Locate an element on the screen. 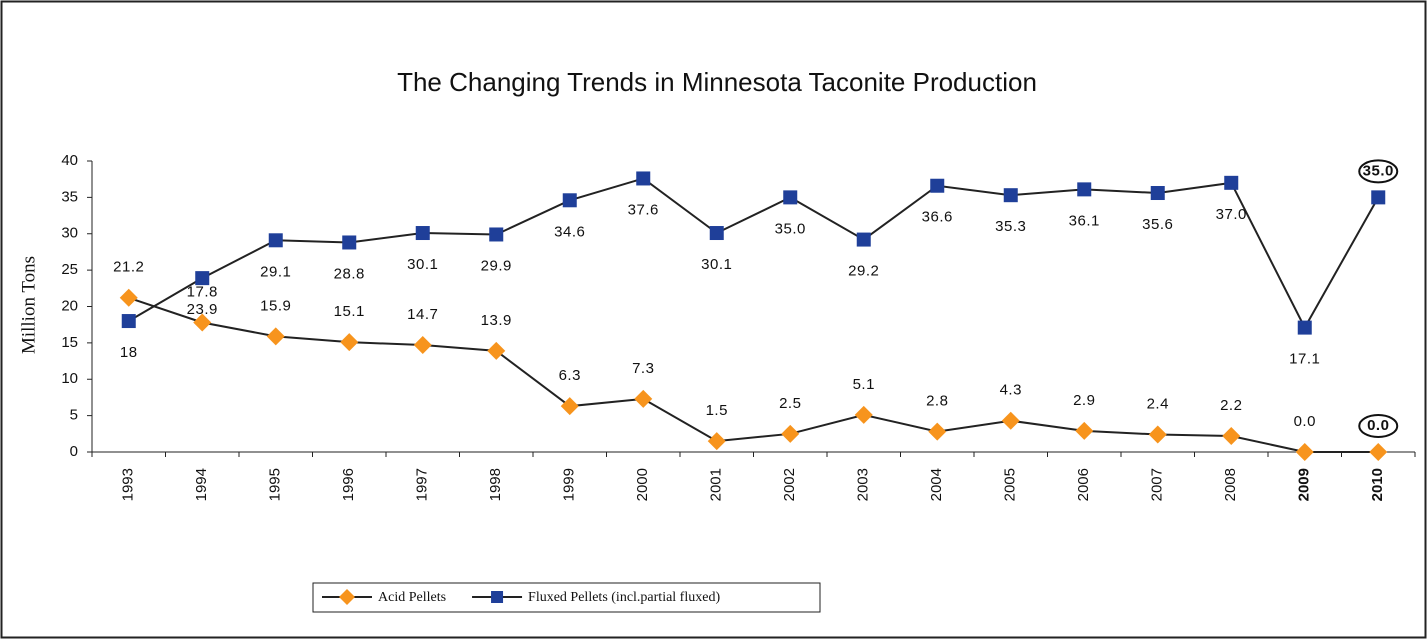 This screenshot has width=1427, height=639. x-tick-label: 2003 is located at coordinates (863, 484).